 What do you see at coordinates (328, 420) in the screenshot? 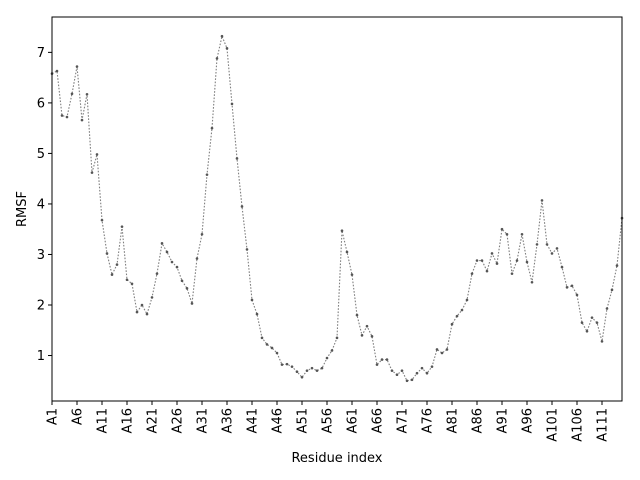
I see `x-tick-label: A56` at bounding box center [328, 420].